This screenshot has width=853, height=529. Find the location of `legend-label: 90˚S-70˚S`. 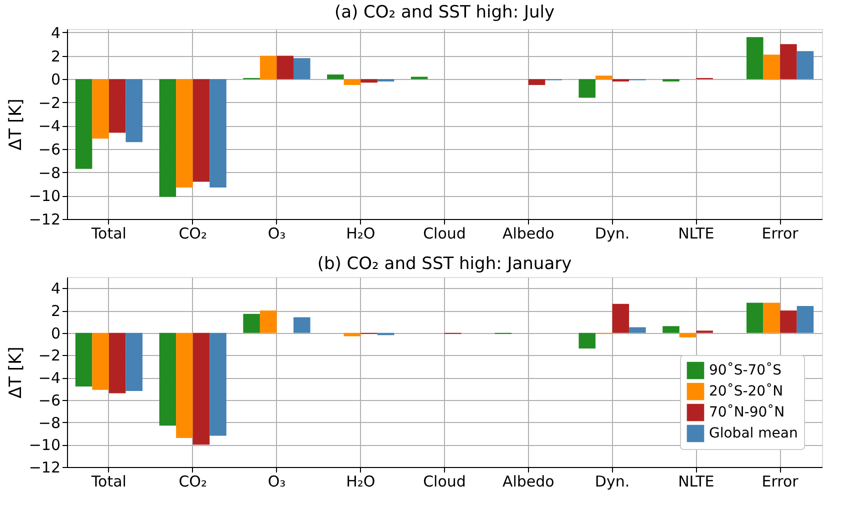

legend-label: 90˚S-70˚S is located at coordinates (745, 370).